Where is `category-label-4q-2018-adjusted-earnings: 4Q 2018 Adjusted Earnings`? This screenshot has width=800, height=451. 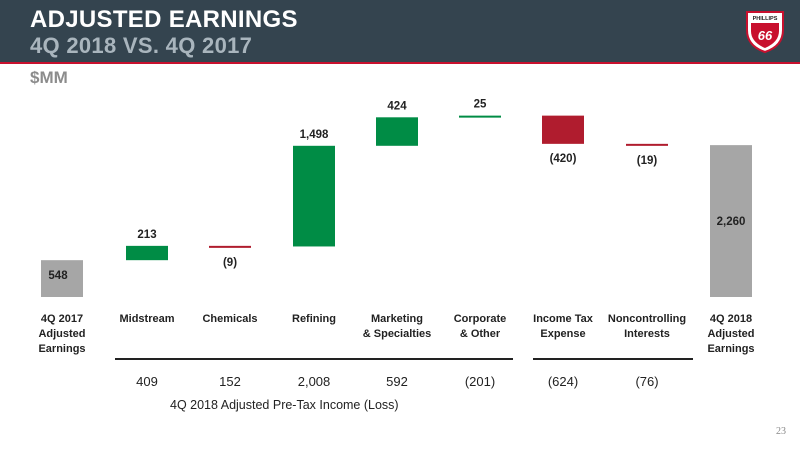 category-label-4q-2018-adjusted-earnings: 4Q 2018 Adjusted Earnings is located at coordinates (731, 334).